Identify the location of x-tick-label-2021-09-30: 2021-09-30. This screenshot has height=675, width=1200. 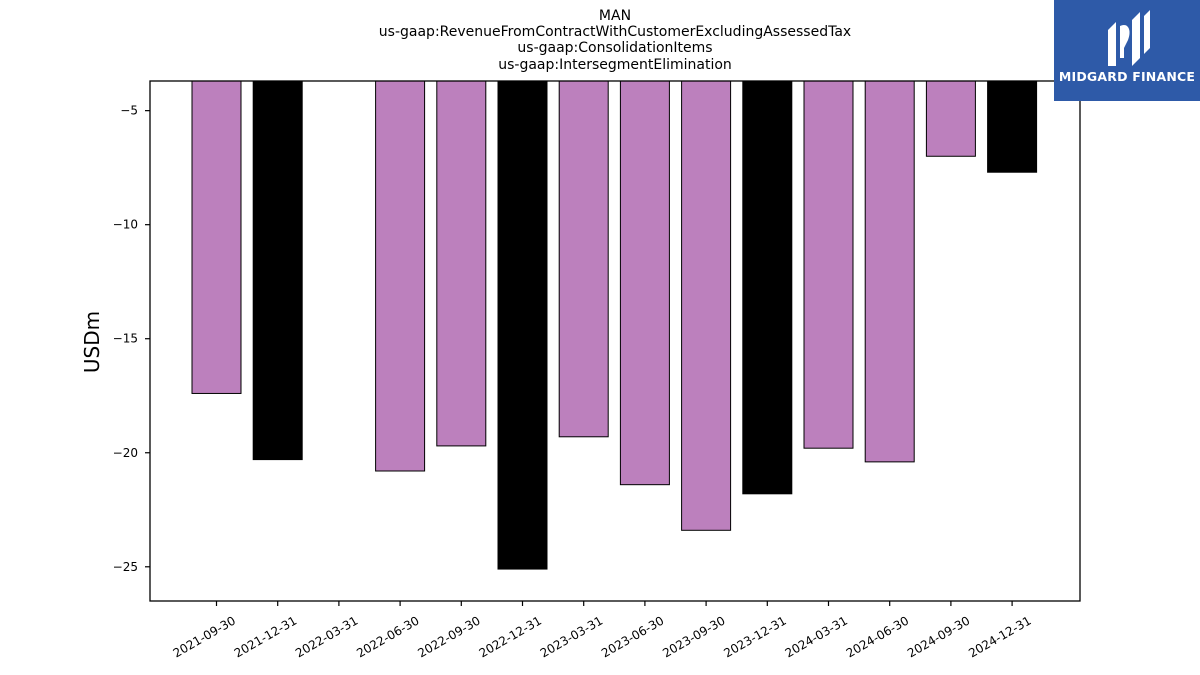
(204, 636).